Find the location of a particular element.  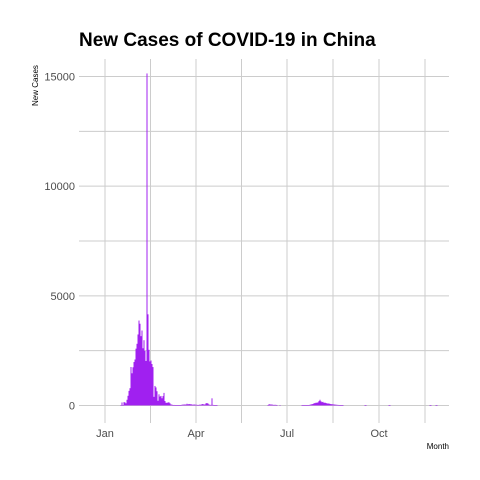

y-tick-label: 5000 is located at coordinates (63, 297).